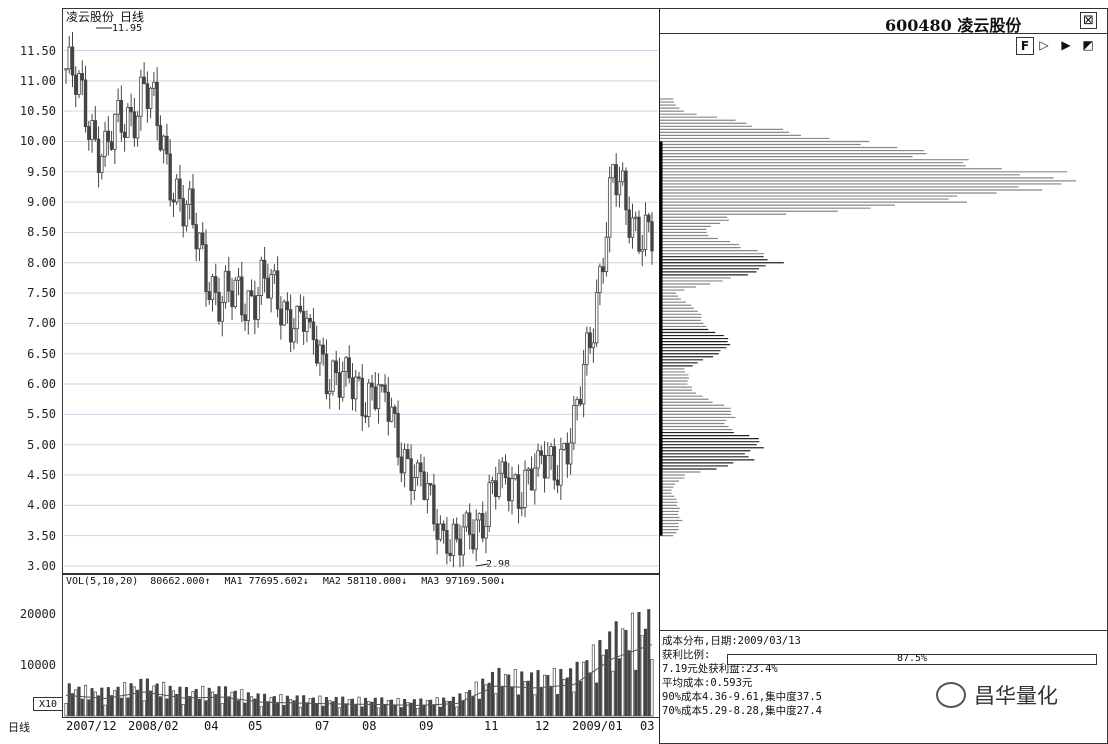 The image size is (1108, 744). What do you see at coordinates (1025, 46) in the screenshot?
I see `toolbar-f-button: F` at bounding box center [1025, 46].